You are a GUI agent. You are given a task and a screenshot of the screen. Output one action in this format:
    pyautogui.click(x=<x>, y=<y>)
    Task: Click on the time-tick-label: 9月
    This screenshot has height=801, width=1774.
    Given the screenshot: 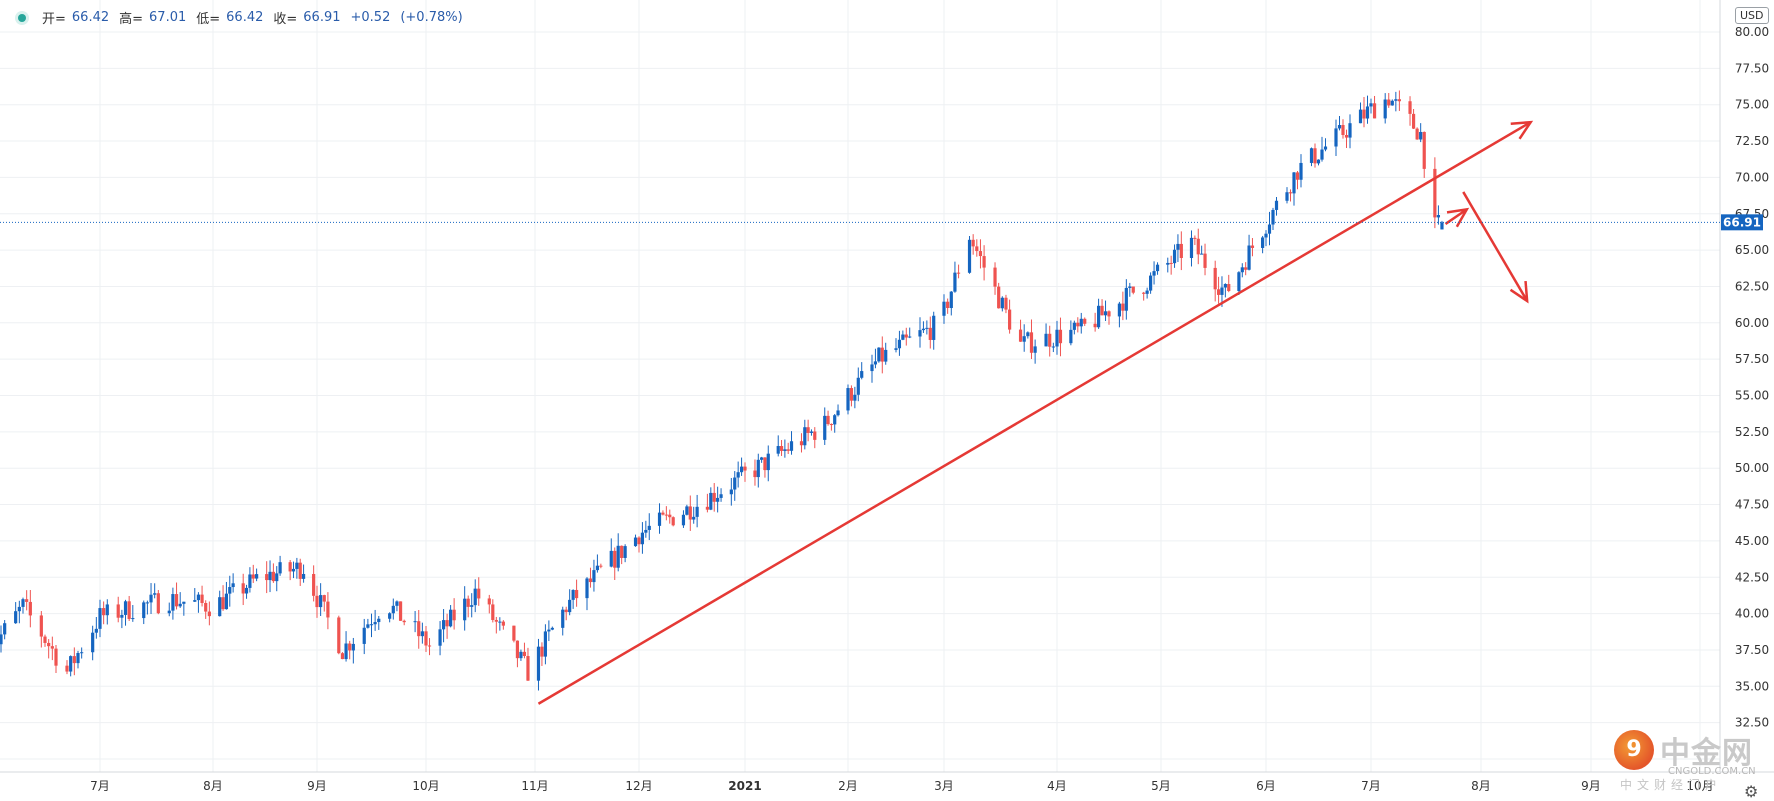 What is the action you would take?
    pyautogui.click(x=1591, y=786)
    